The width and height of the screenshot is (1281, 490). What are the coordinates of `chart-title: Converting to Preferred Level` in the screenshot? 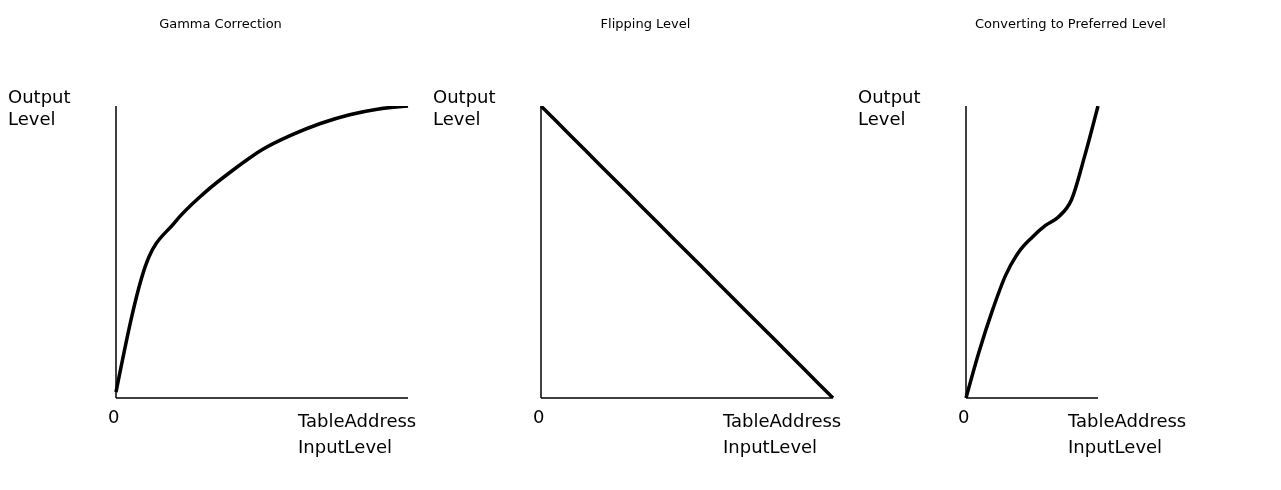 It's located at (1070, 23).